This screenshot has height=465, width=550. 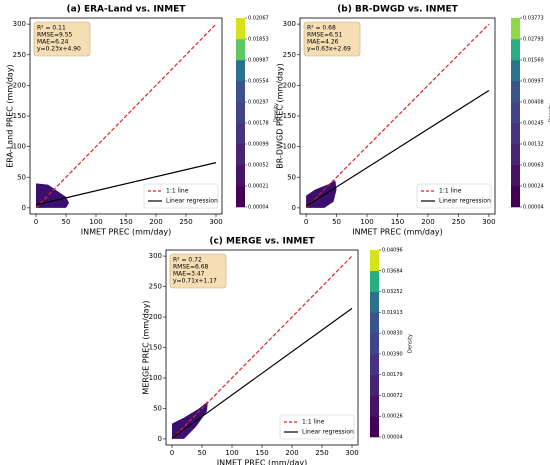 I want to click on colorbar-tick-label: 0.04096, so click(x=392, y=251).